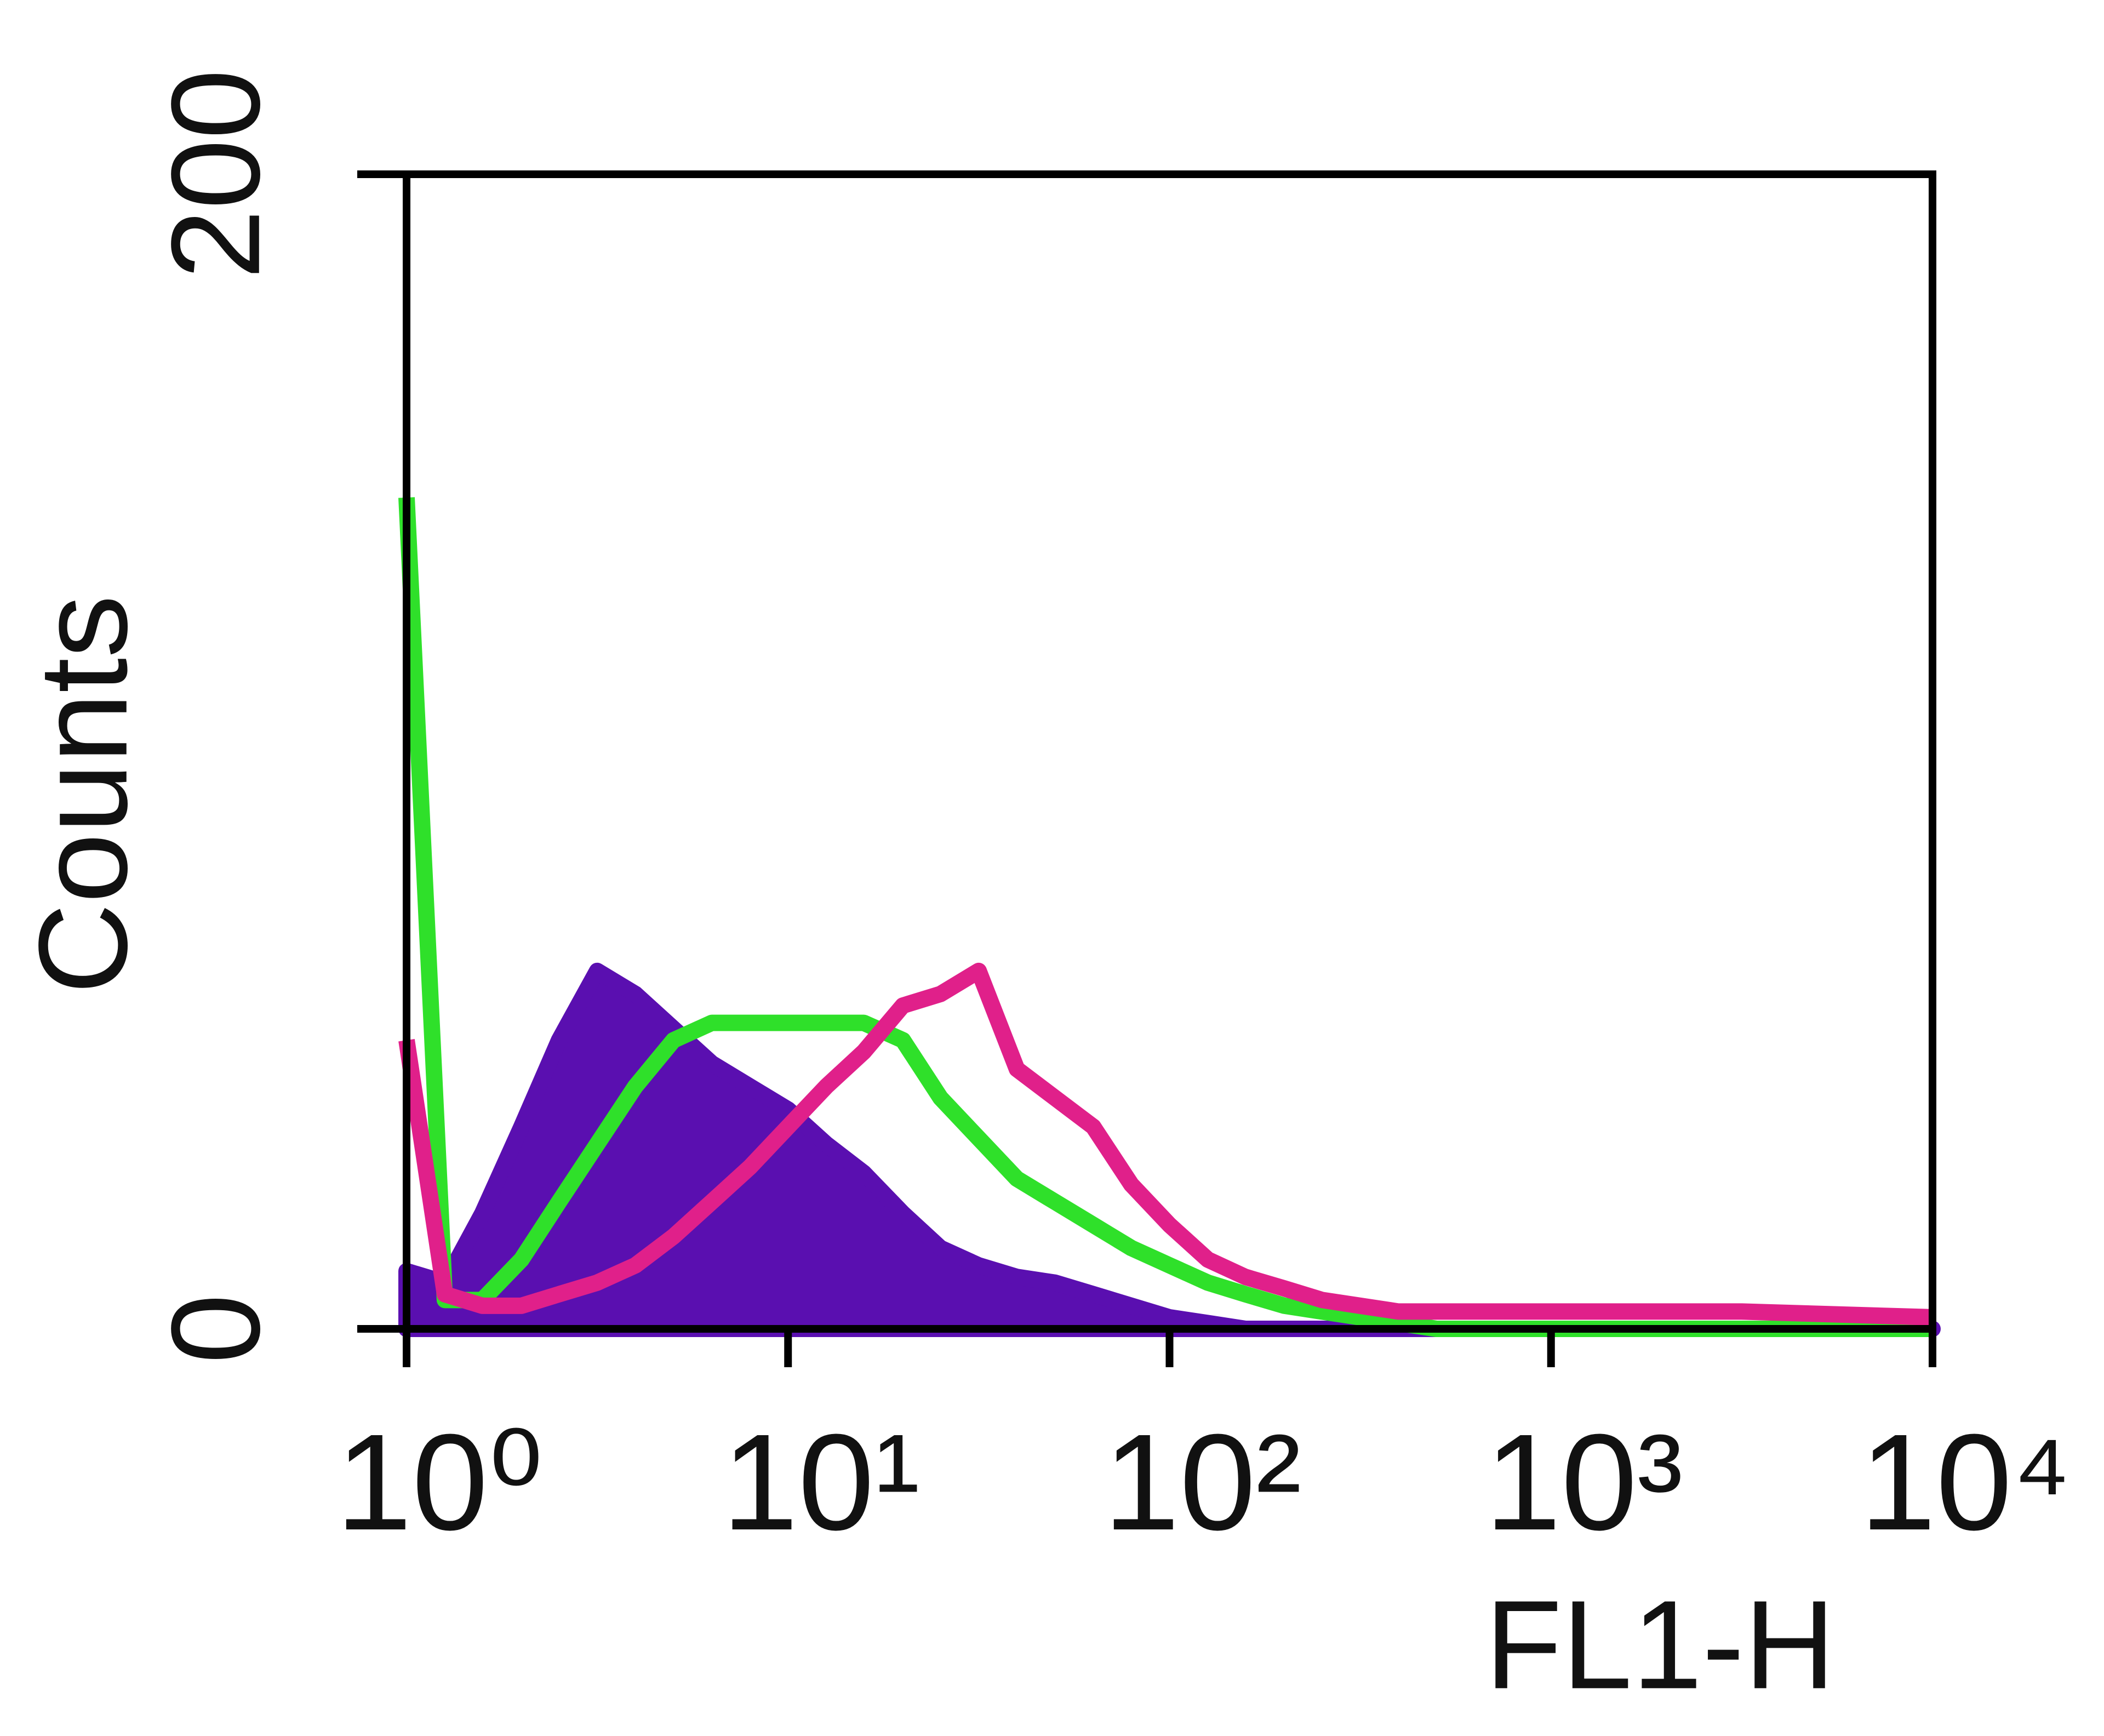 The image size is (2104, 1736). I want to click on x-tick-label: 10⁰, so click(440, 1482).